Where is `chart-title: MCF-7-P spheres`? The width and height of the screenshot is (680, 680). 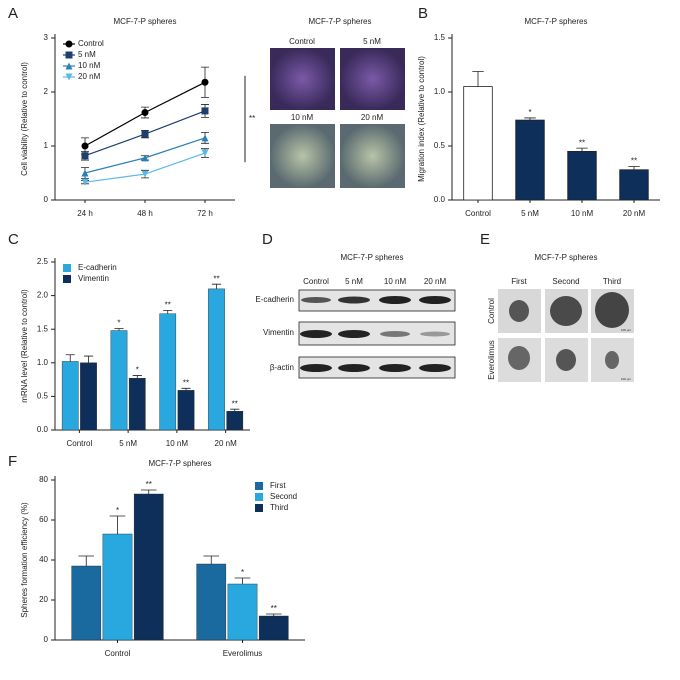 chart-title: MCF-7-P spheres is located at coordinates (556, 21).